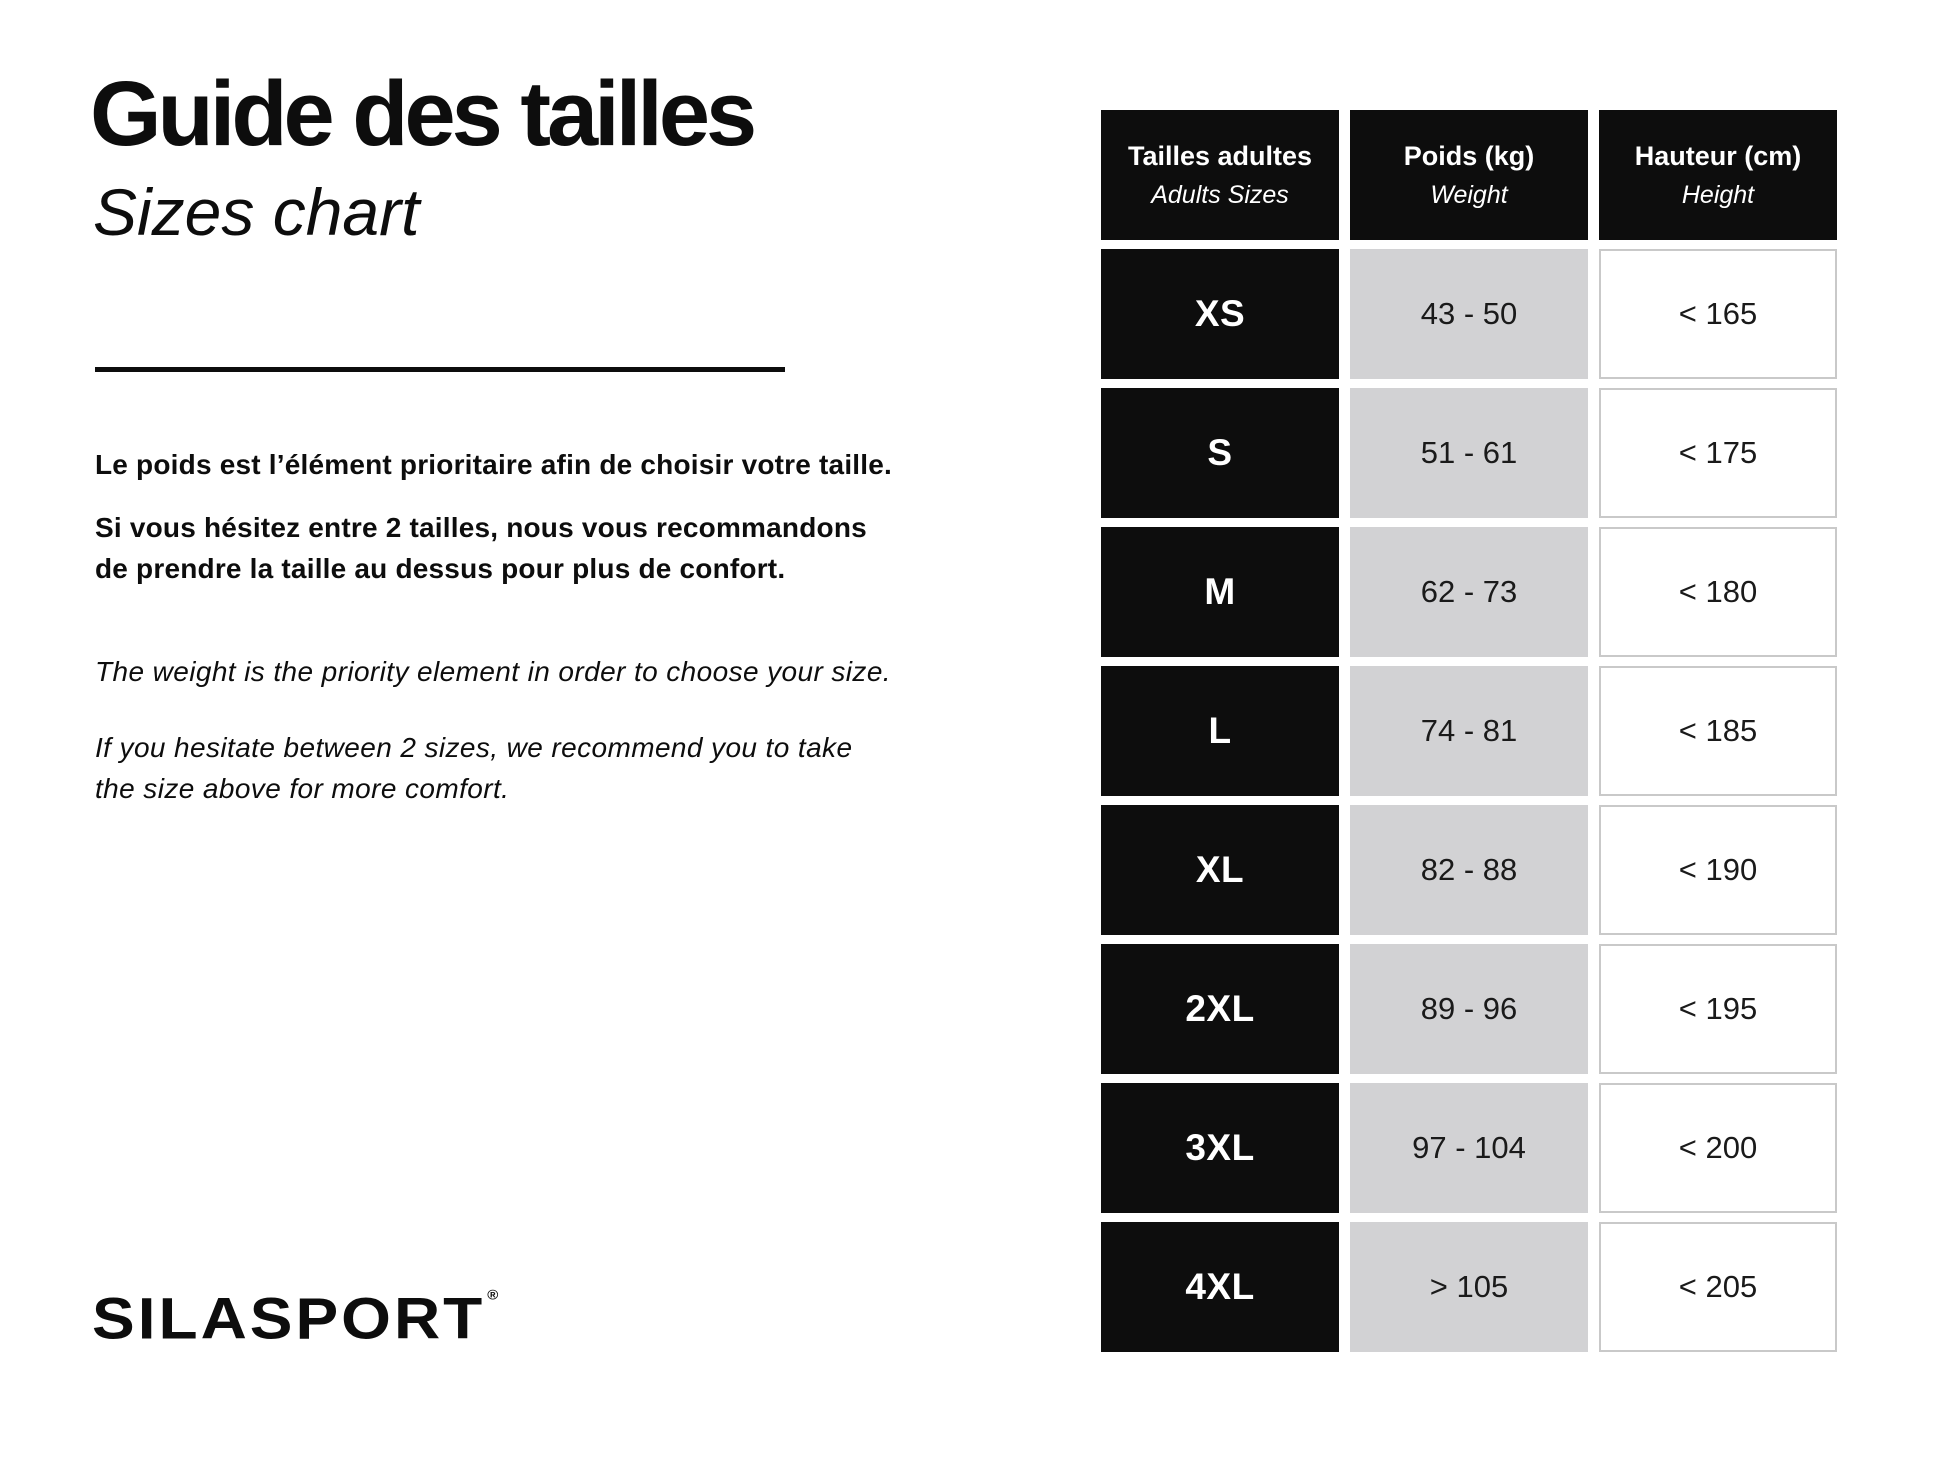 Image resolution: width=1946 pixels, height=1460 pixels. What do you see at coordinates (1220, 1009) in the screenshot?
I see `size-cell: 2XL` at bounding box center [1220, 1009].